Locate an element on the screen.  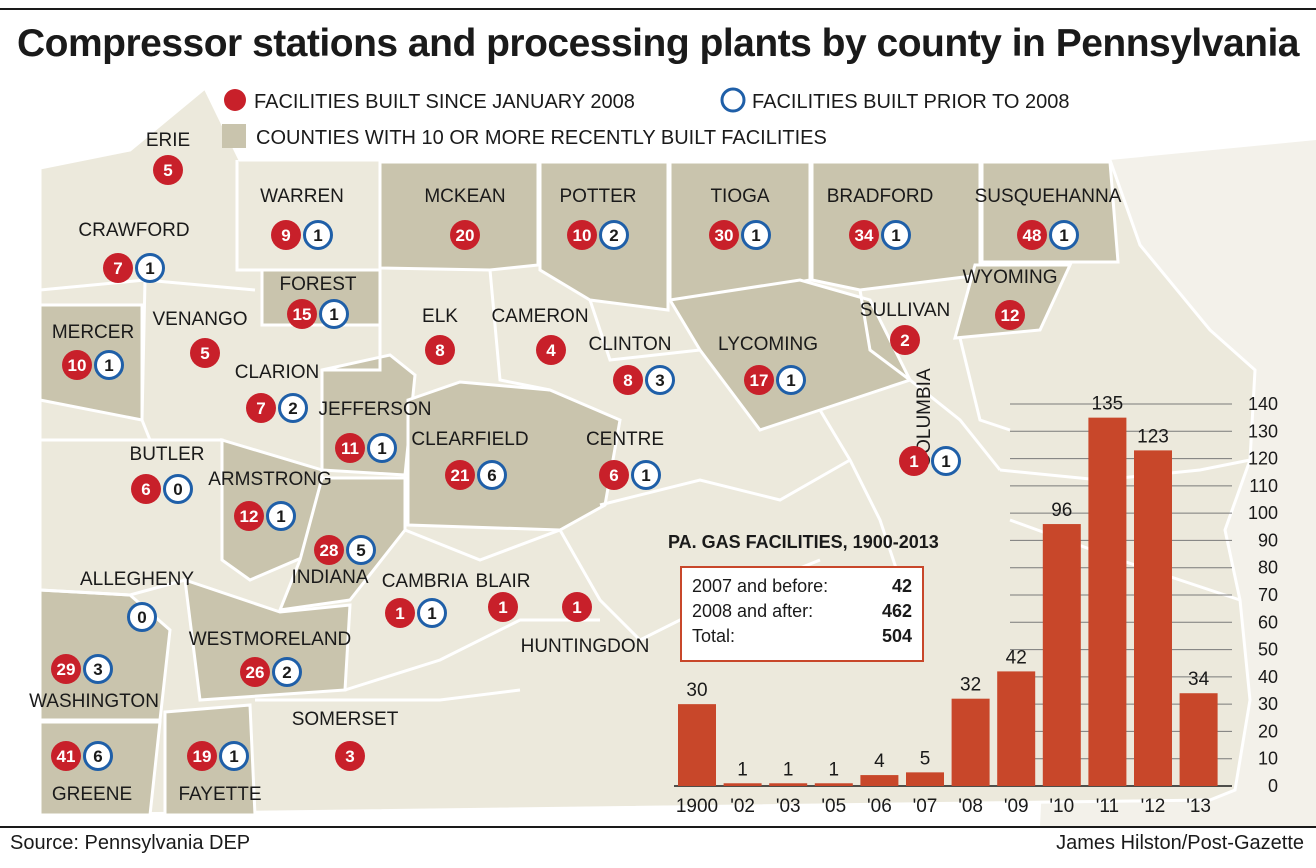
county-label-tioga: TIOGA is located at coordinates (739, 196).